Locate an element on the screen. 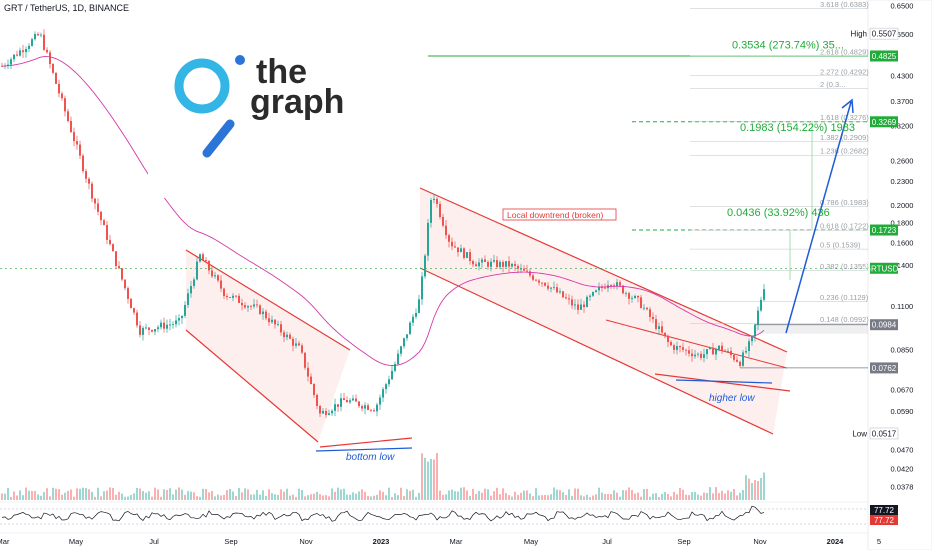 This screenshot has height=550, width=932. rsi-label-0: 77.72 is located at coordinates (884, 510).